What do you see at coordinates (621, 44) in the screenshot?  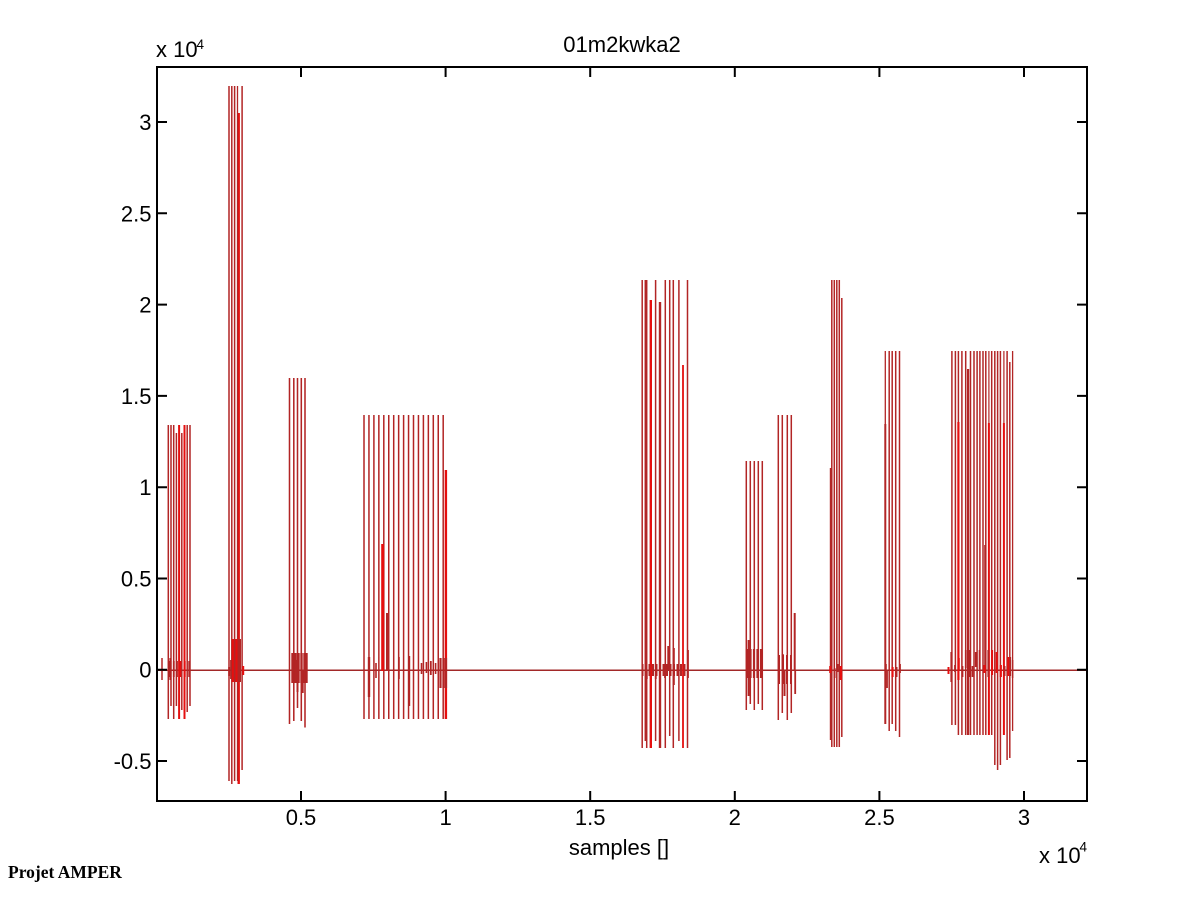 I see `svg-text: 01m2kwka2` at bounding box center [621, 44].